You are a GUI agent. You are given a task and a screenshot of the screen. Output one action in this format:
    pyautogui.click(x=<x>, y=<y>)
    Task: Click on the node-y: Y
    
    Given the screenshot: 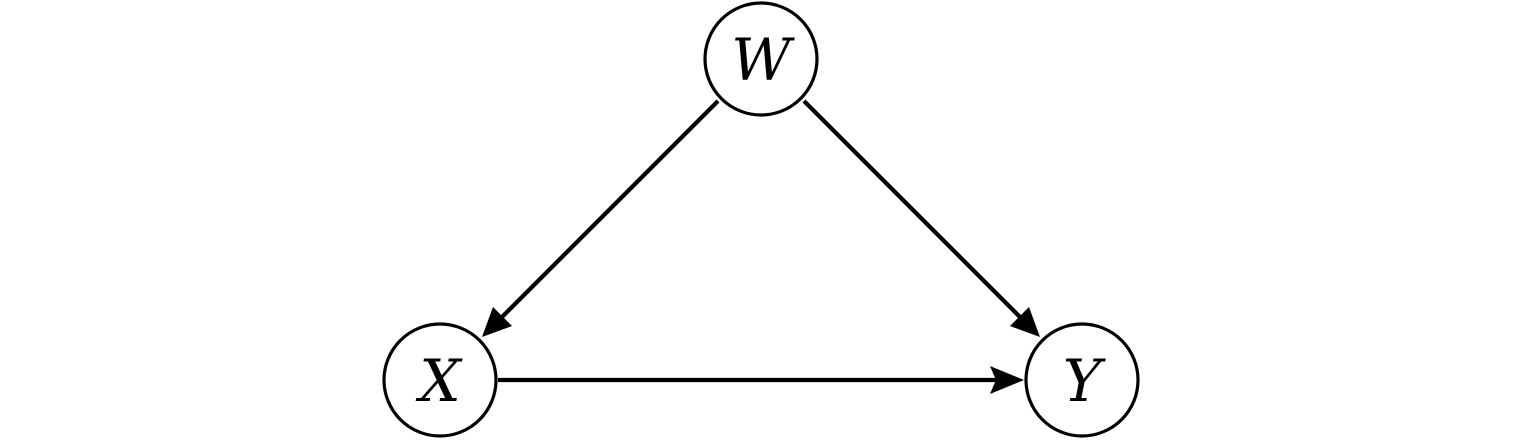 What is the action you would take?
    pyautogui.click(x=1082, y=380)
    